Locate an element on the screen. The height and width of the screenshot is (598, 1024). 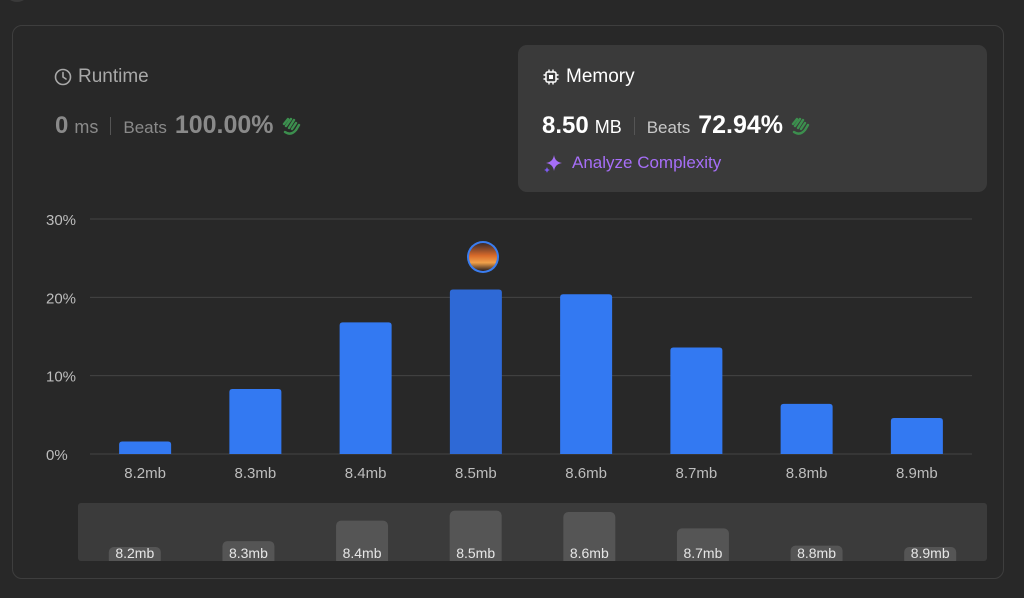
memory-tab: Memory is located at coordinates (588, 77).